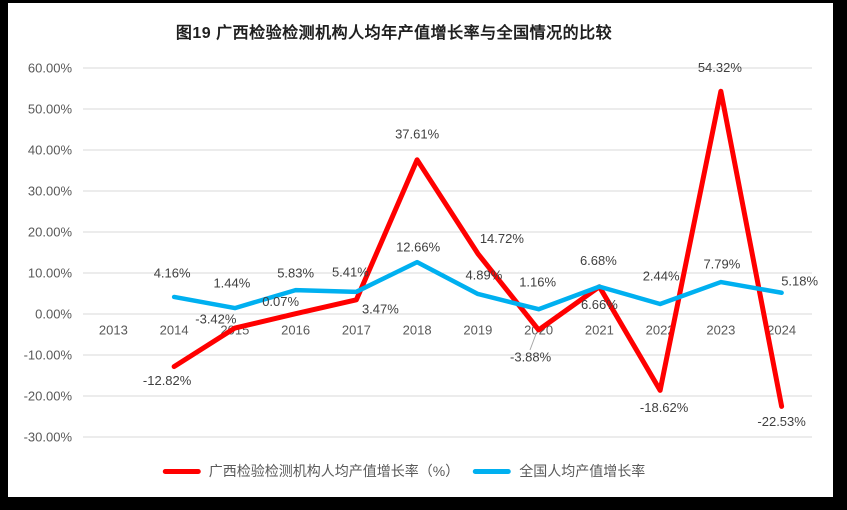 The width and height of the screenshot is (847, 510). I want to click on data-label: 0.07%, so click(280, 301).